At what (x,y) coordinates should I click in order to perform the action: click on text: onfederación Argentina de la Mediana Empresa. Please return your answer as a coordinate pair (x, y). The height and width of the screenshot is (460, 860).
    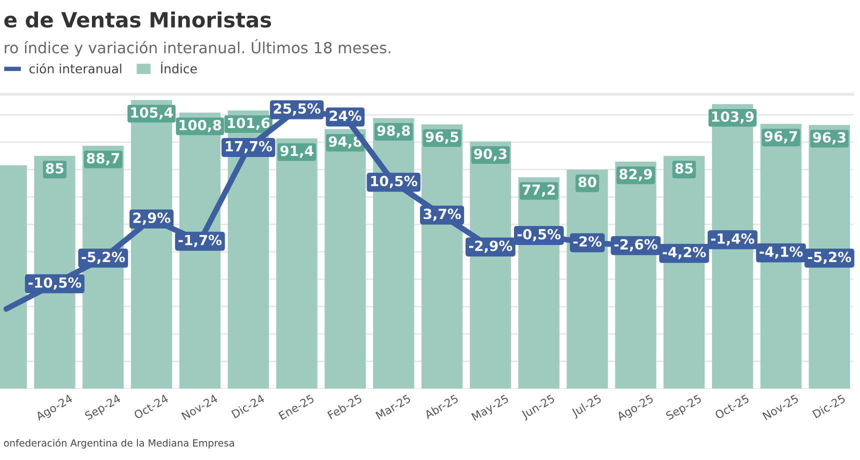
    Looking at the image, I should click on (119, 443).